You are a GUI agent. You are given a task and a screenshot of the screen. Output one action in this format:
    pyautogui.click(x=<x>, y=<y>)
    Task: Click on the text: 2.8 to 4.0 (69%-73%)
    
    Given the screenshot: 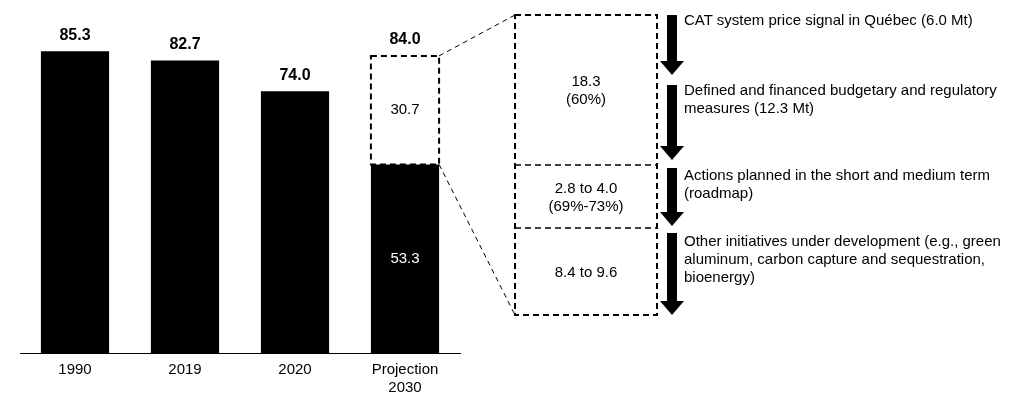 What is the action you would take?
    pyautogui.click(x=586, y=196)
    